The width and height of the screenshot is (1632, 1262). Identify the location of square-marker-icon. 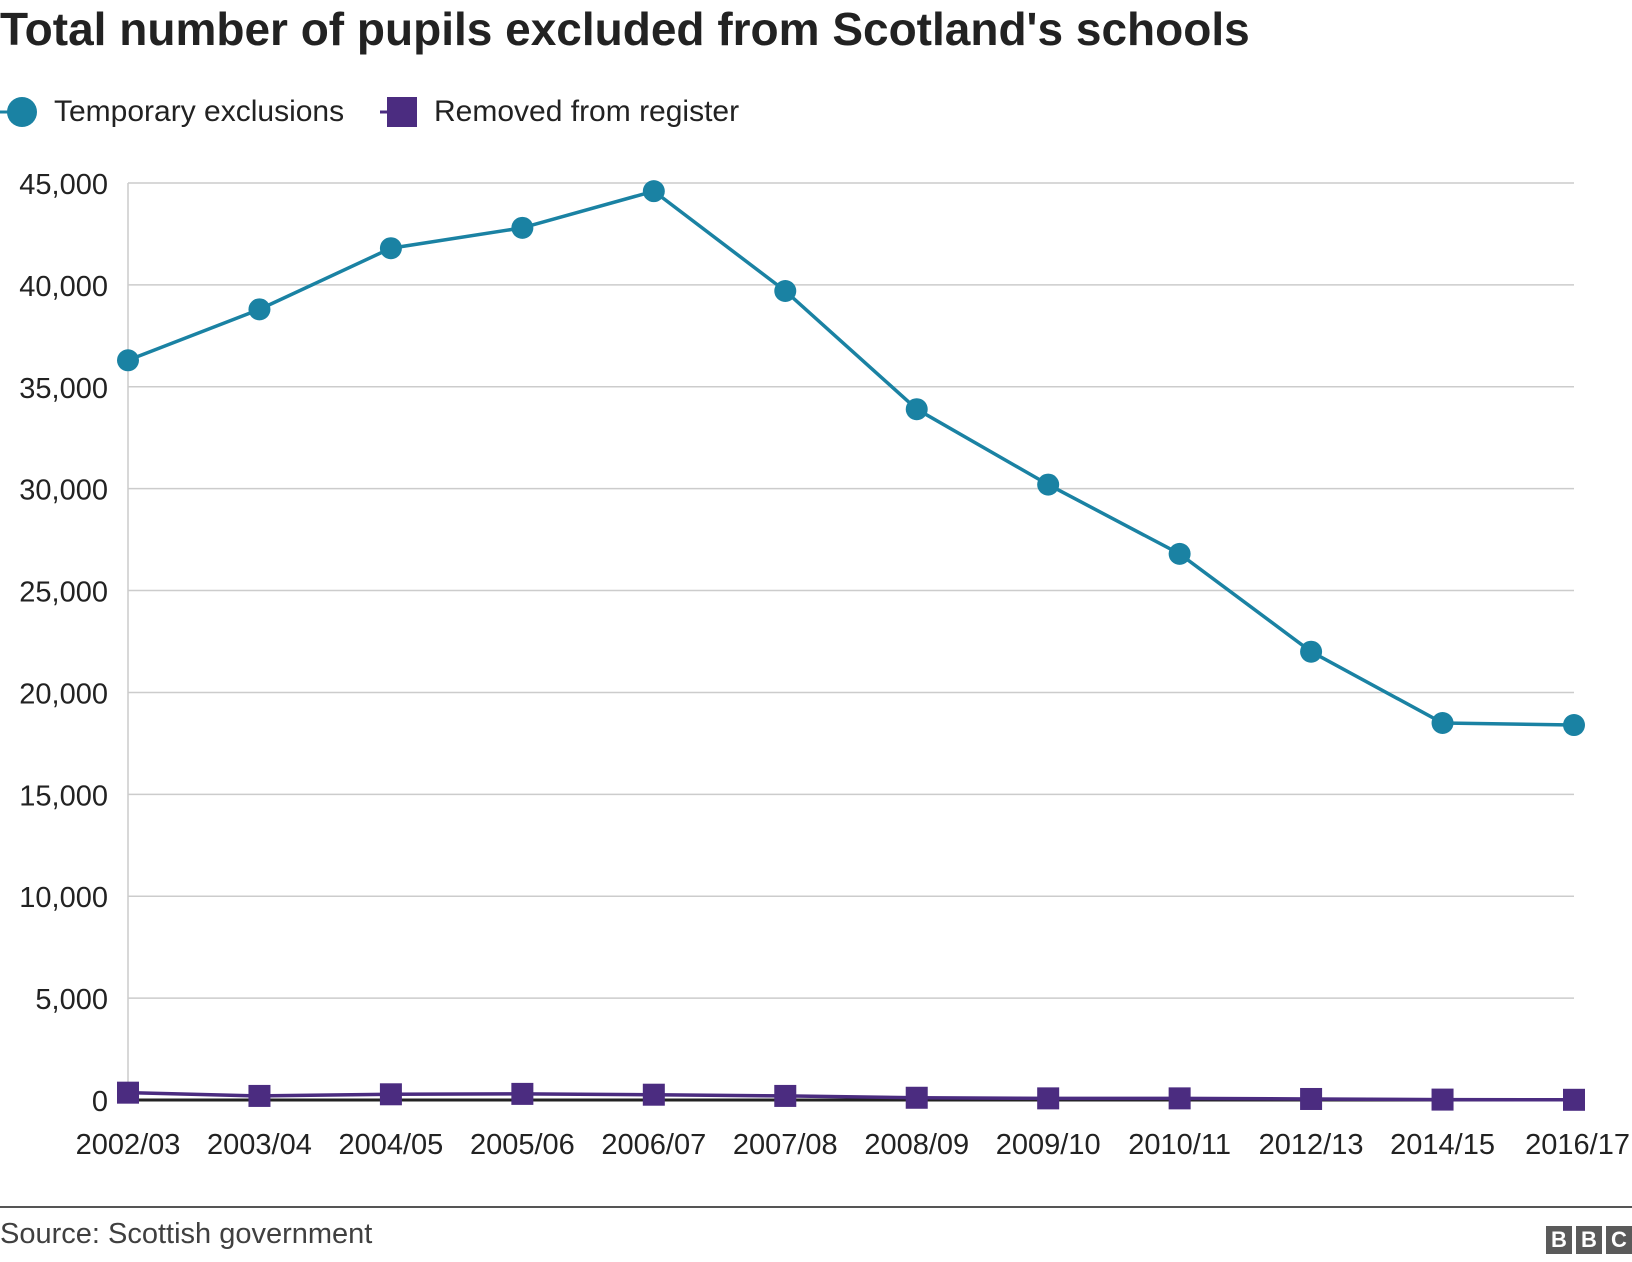
(398, 112).